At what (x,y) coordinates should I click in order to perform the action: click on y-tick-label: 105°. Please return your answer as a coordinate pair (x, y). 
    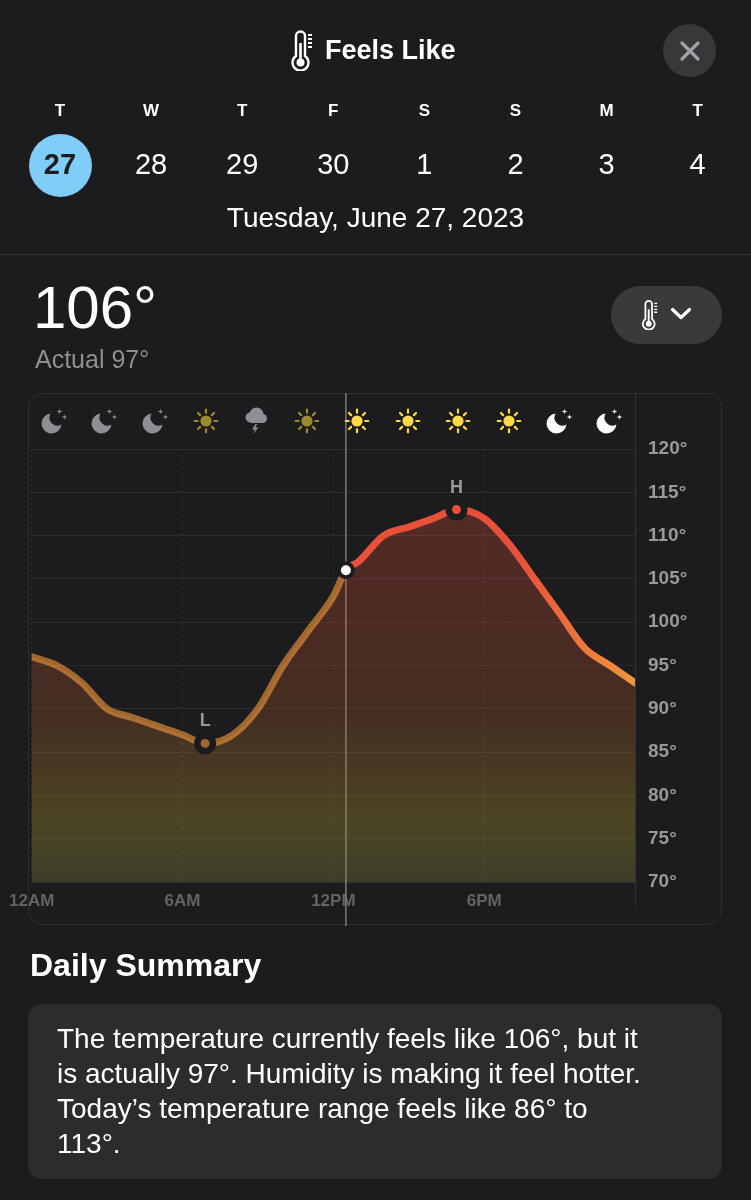
    Looking at the image, I should click on (668, 578).